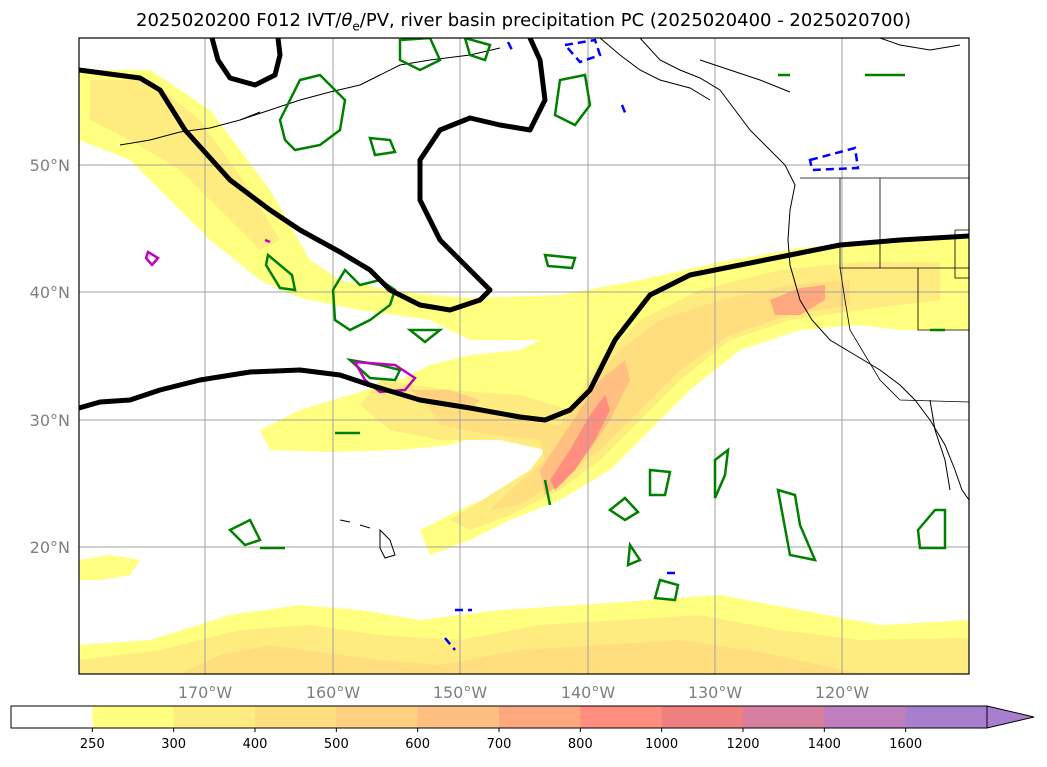 The width and height of the screenshot is (1047, 767). I want to click on lat-tick-label: 50°N, so click(50, 165).